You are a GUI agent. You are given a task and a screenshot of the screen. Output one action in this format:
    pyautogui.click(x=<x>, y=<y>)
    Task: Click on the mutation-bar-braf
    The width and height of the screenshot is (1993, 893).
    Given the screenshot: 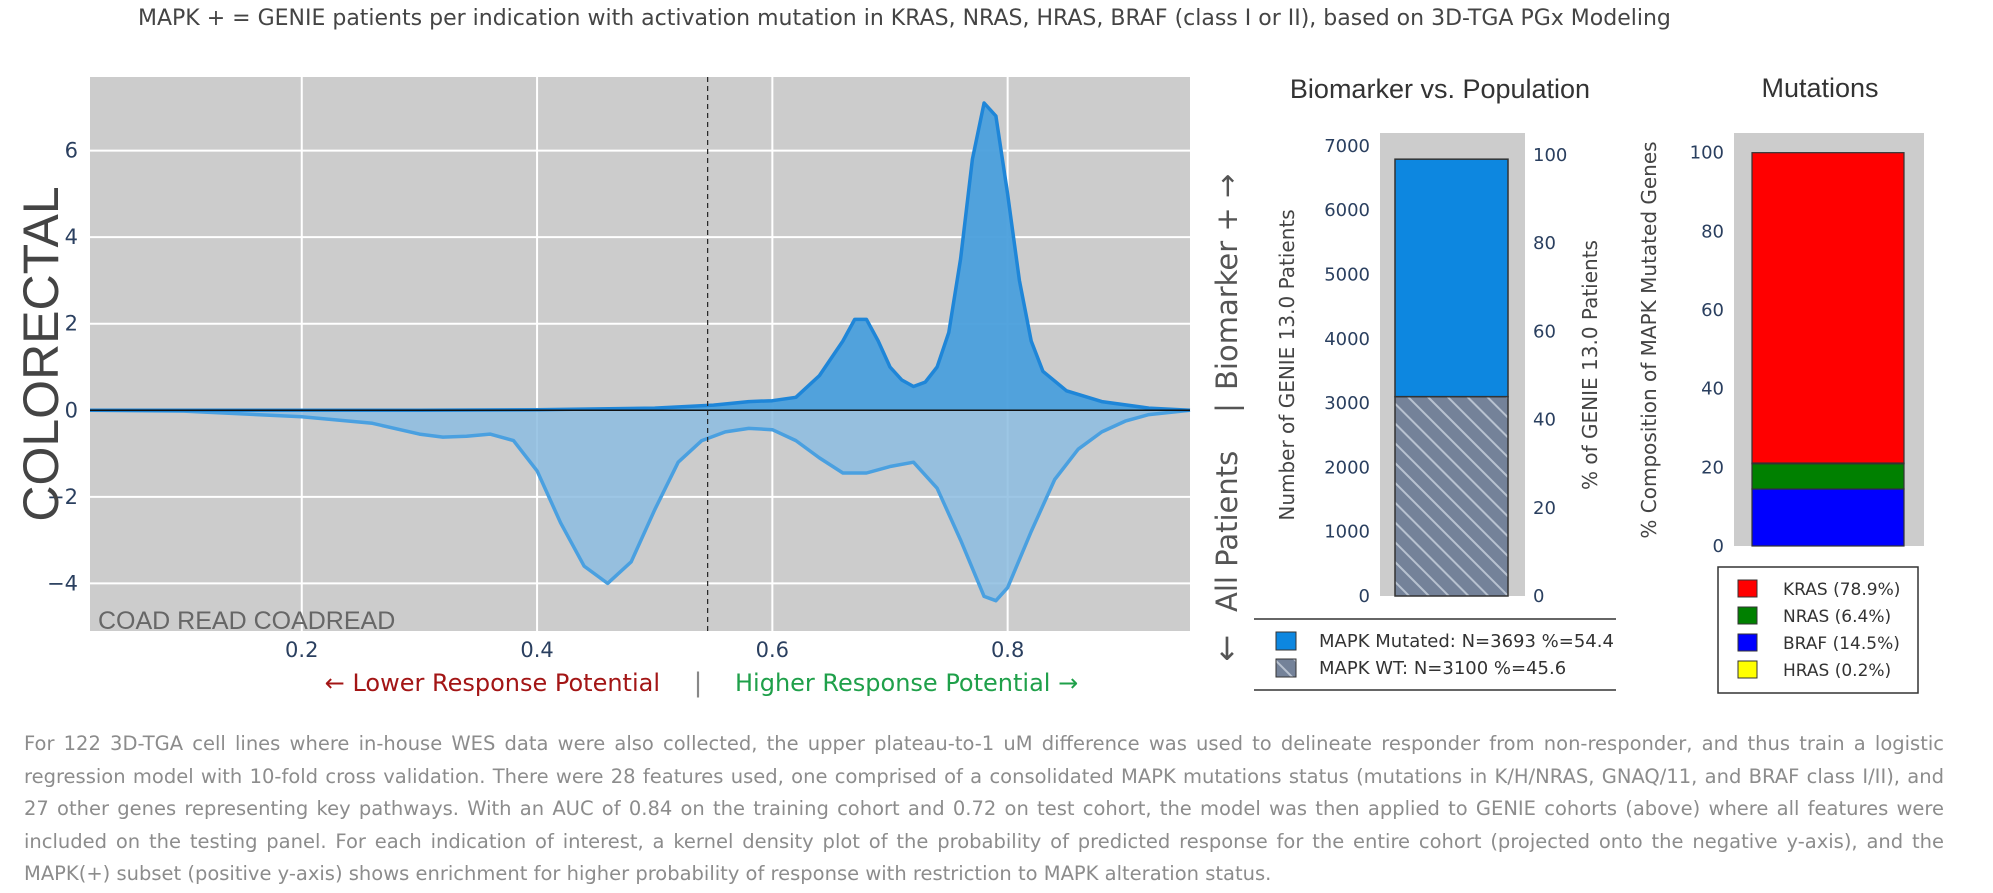 What is the action you would take?
    pyautogui.click(x=1828, y=517)
    